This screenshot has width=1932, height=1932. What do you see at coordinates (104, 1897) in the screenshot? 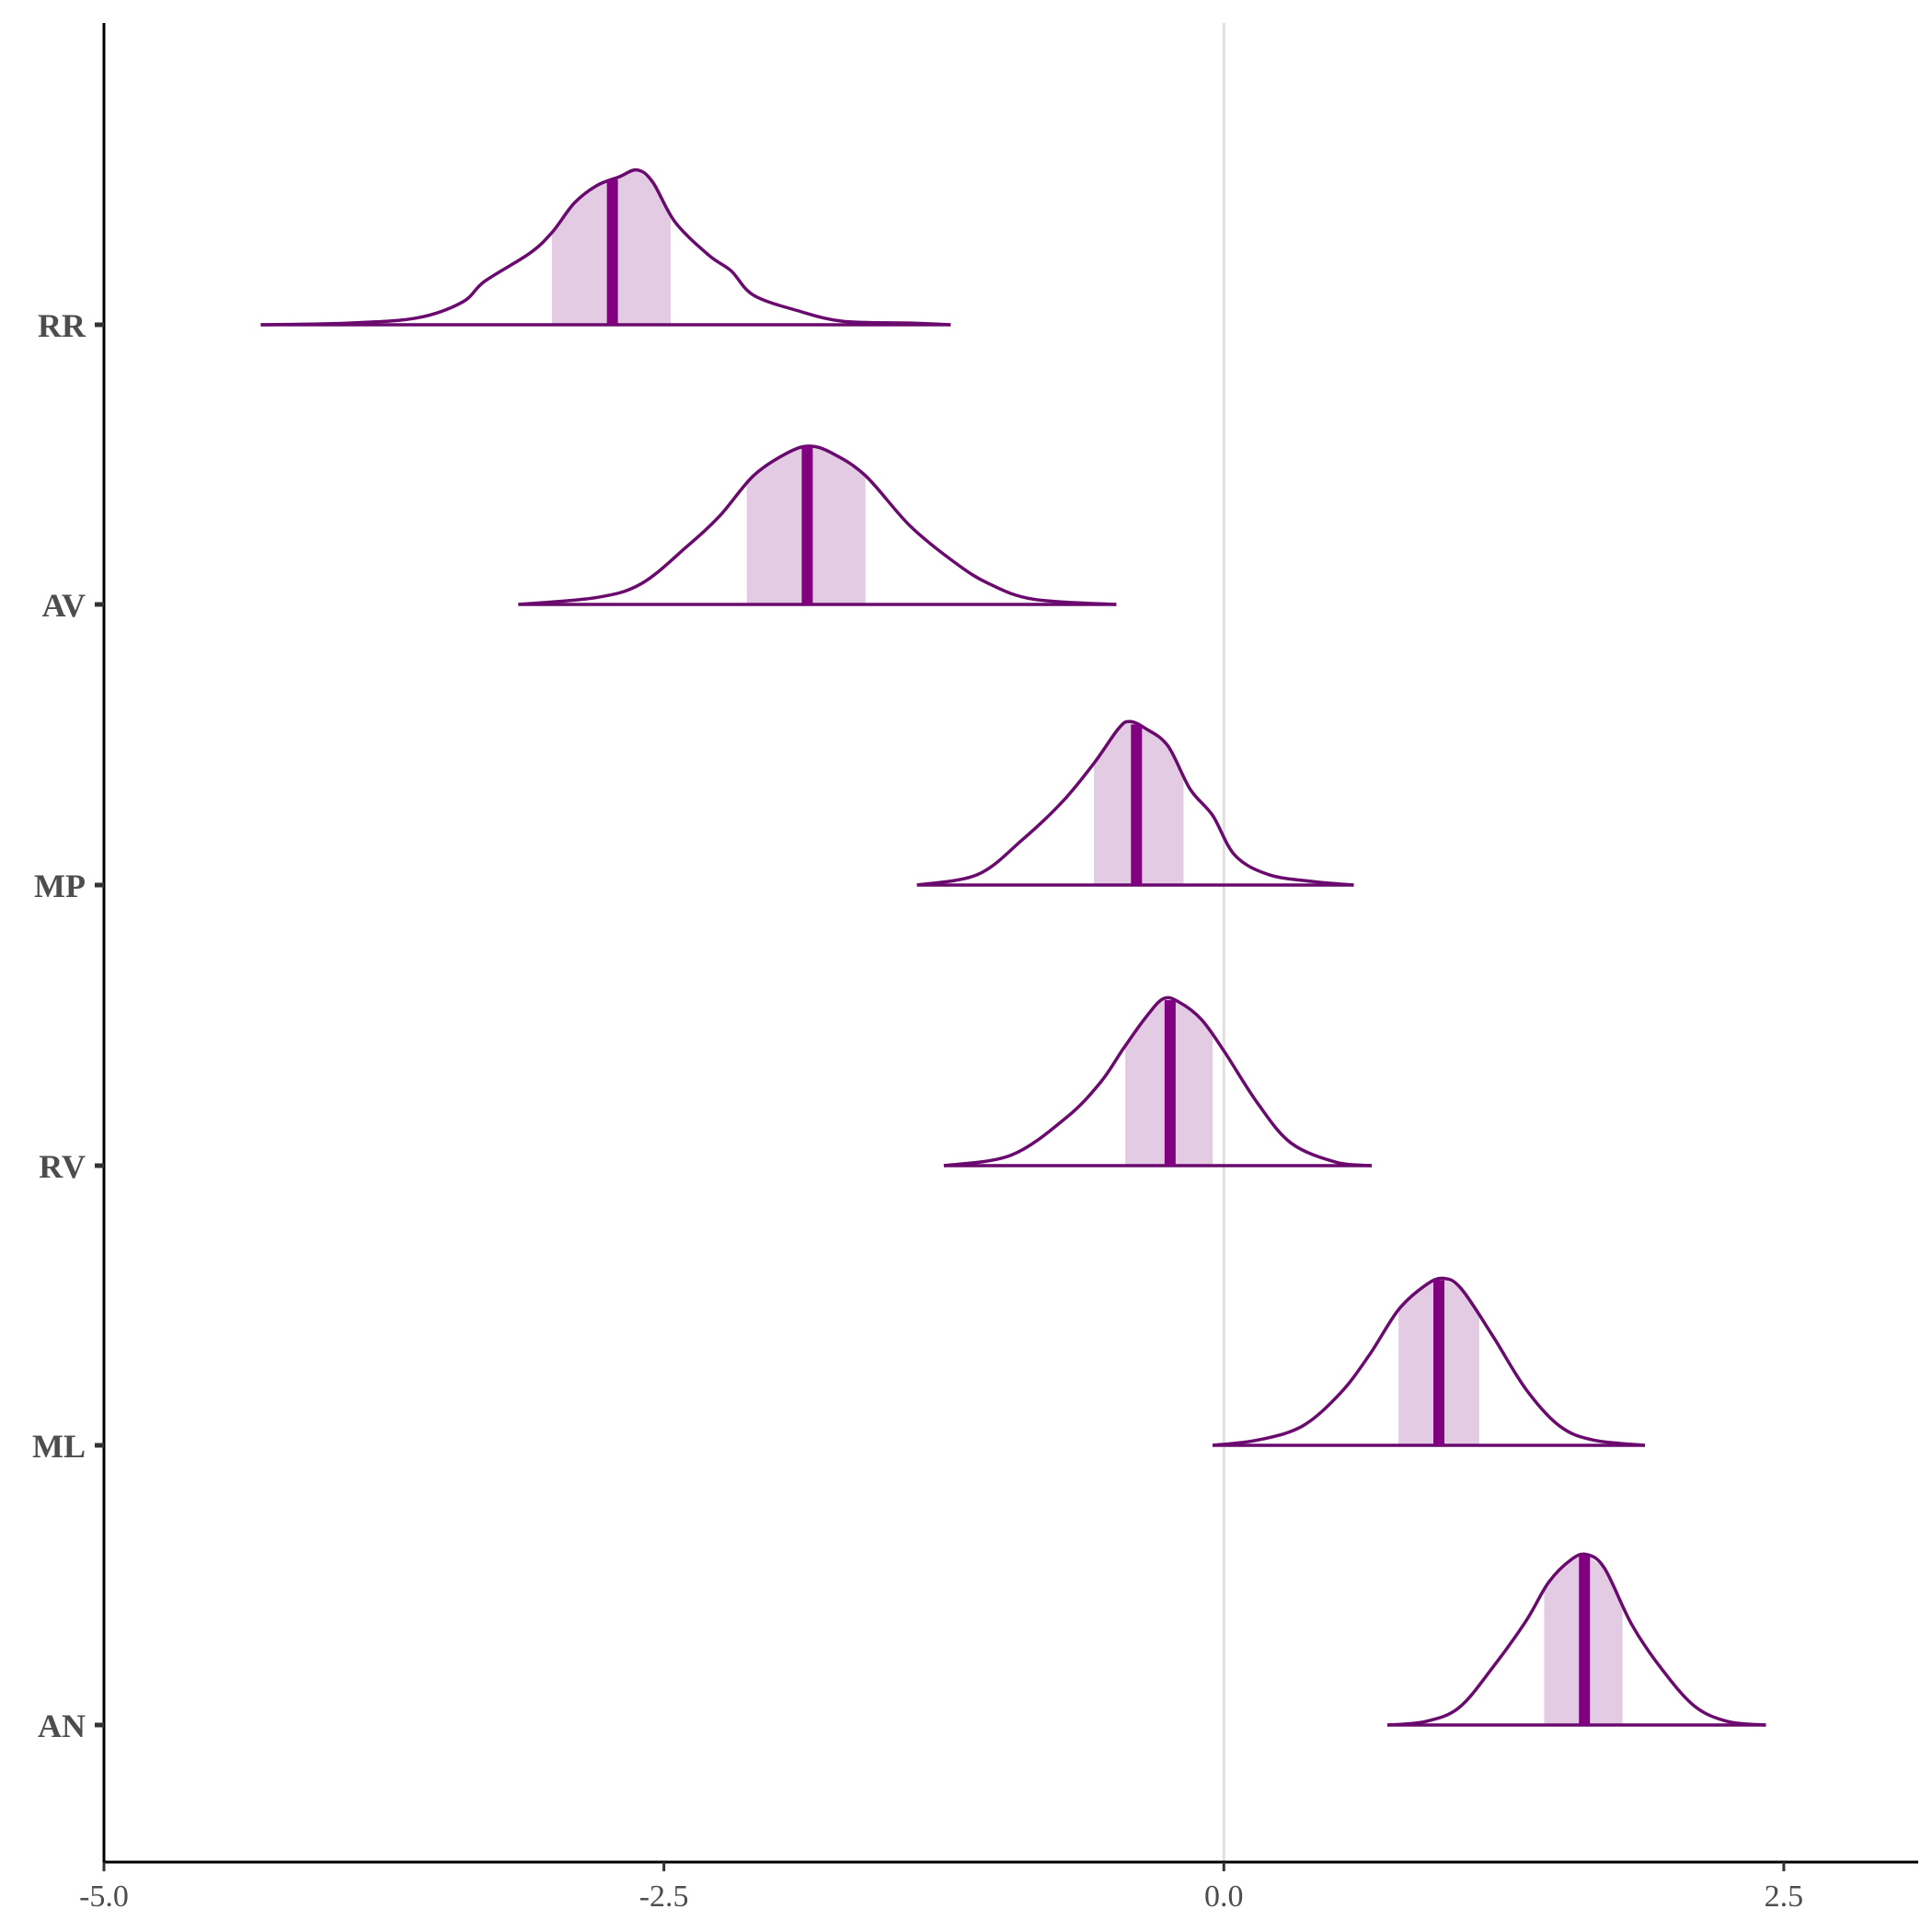
I see `x-tick-label: -5.0` at bounding box center [104, 1897].